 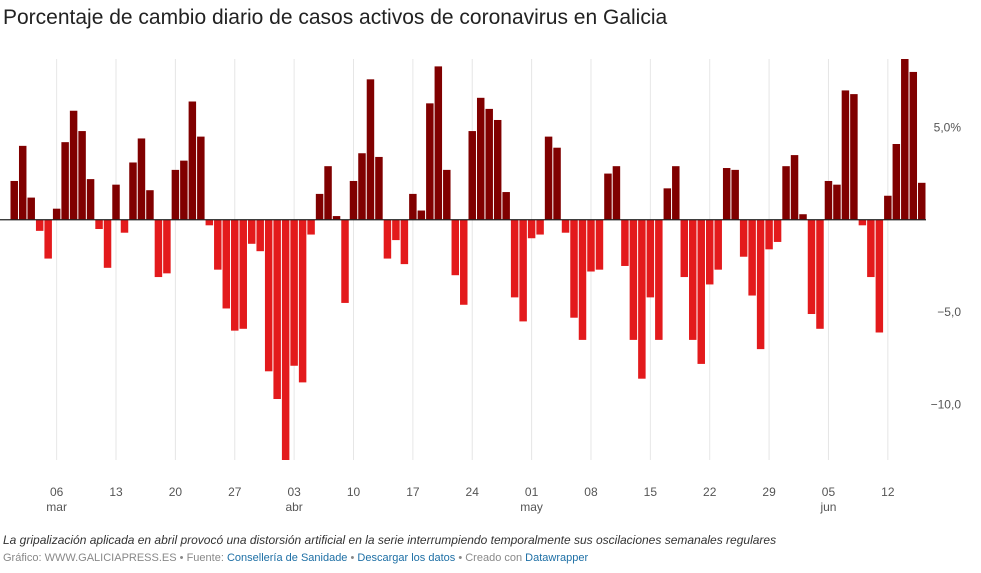 What do you see at coordinates (406, 558) in the screenshot?
I see `download-data-link: Descargar los datos` at bounding box center [406, 558].